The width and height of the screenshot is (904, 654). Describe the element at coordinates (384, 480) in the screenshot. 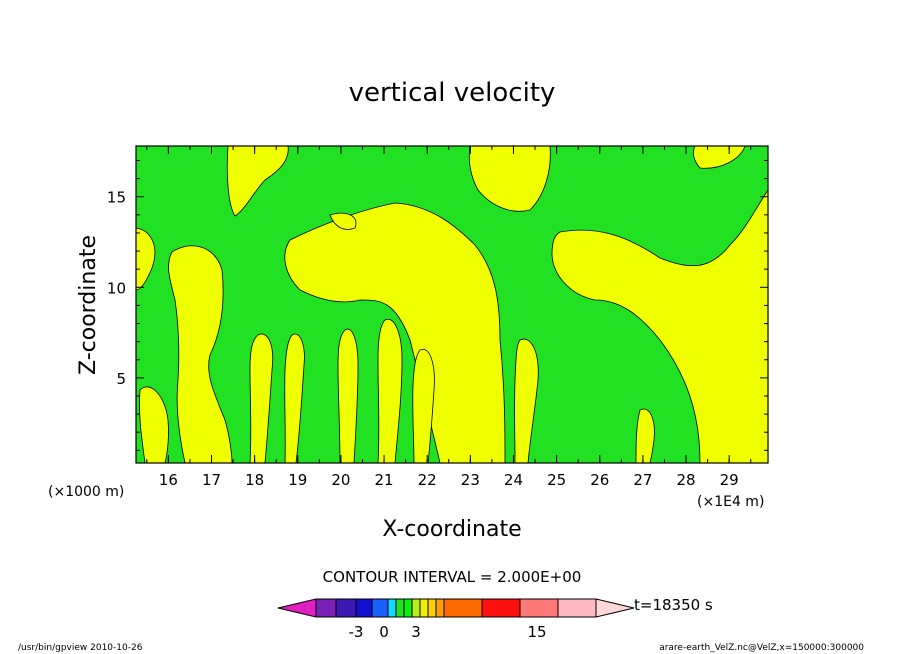

I see `x-tick-label: 21` at that location.